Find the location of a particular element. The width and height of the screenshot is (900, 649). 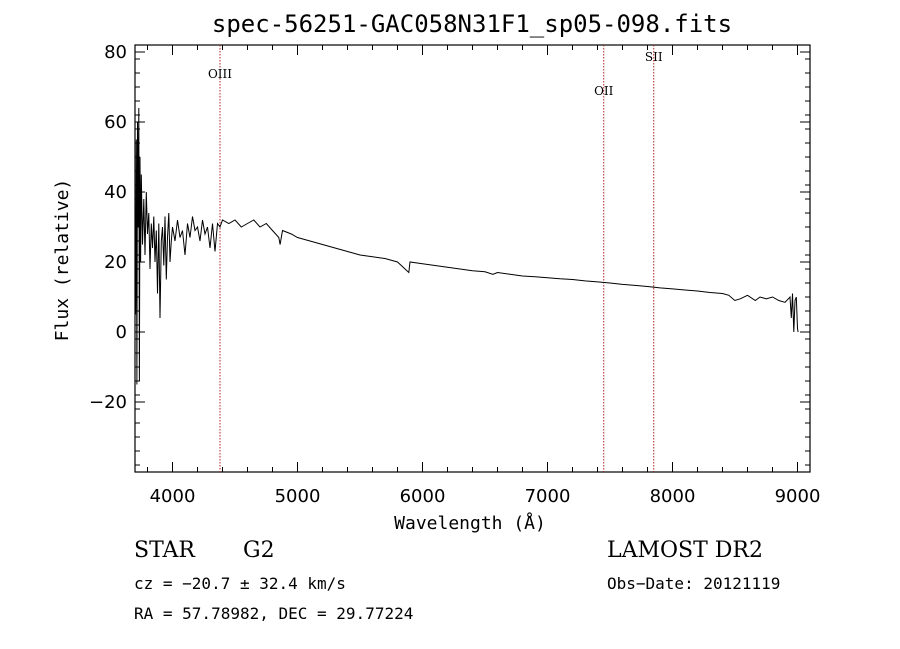

chart-title: spec-56251-GAC058N31F1_sp05-098.fits is located at coordinates (472, 24).